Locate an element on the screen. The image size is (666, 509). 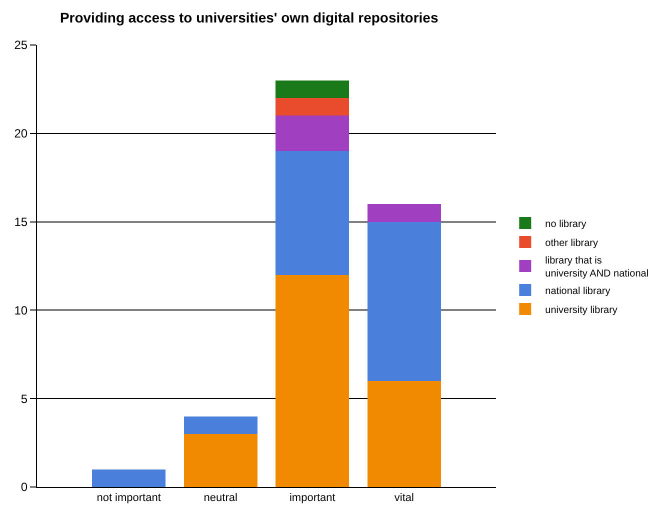
x-tick-label: vital is located at coordinates (404, 498).